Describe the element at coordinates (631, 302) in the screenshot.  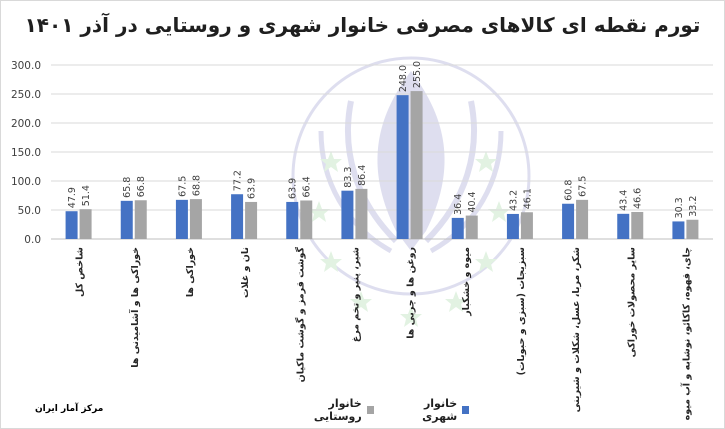
I see `x-category-label: سایر محصولات خوراکی` at that location.